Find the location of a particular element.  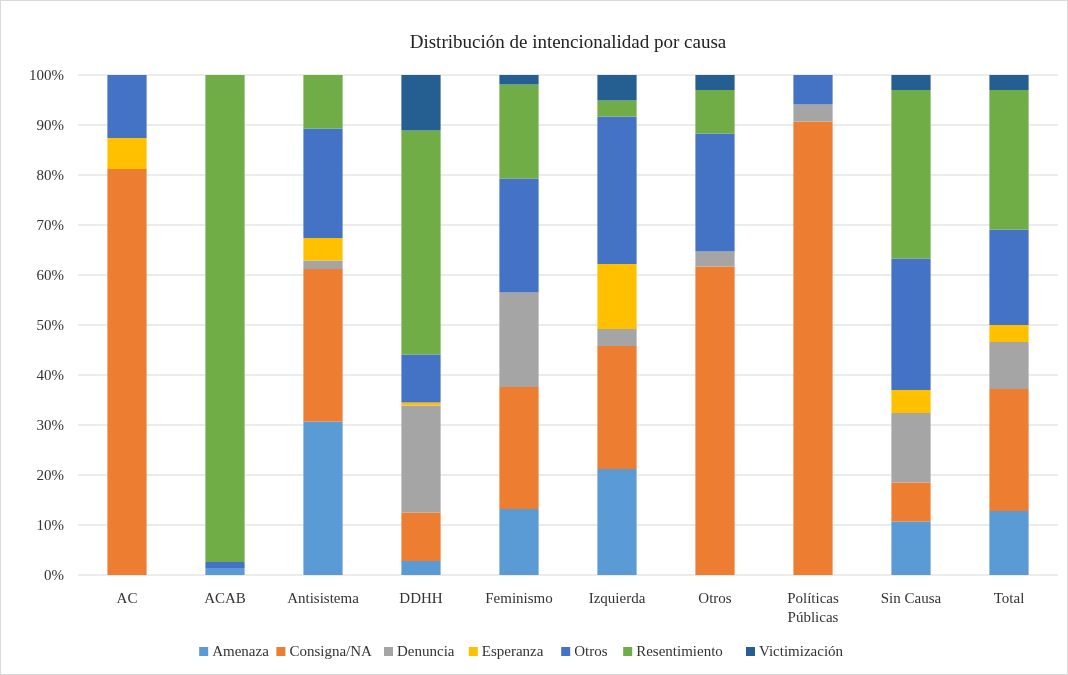

legend-label: Consigna/NA is located at coordinates (331, 651).